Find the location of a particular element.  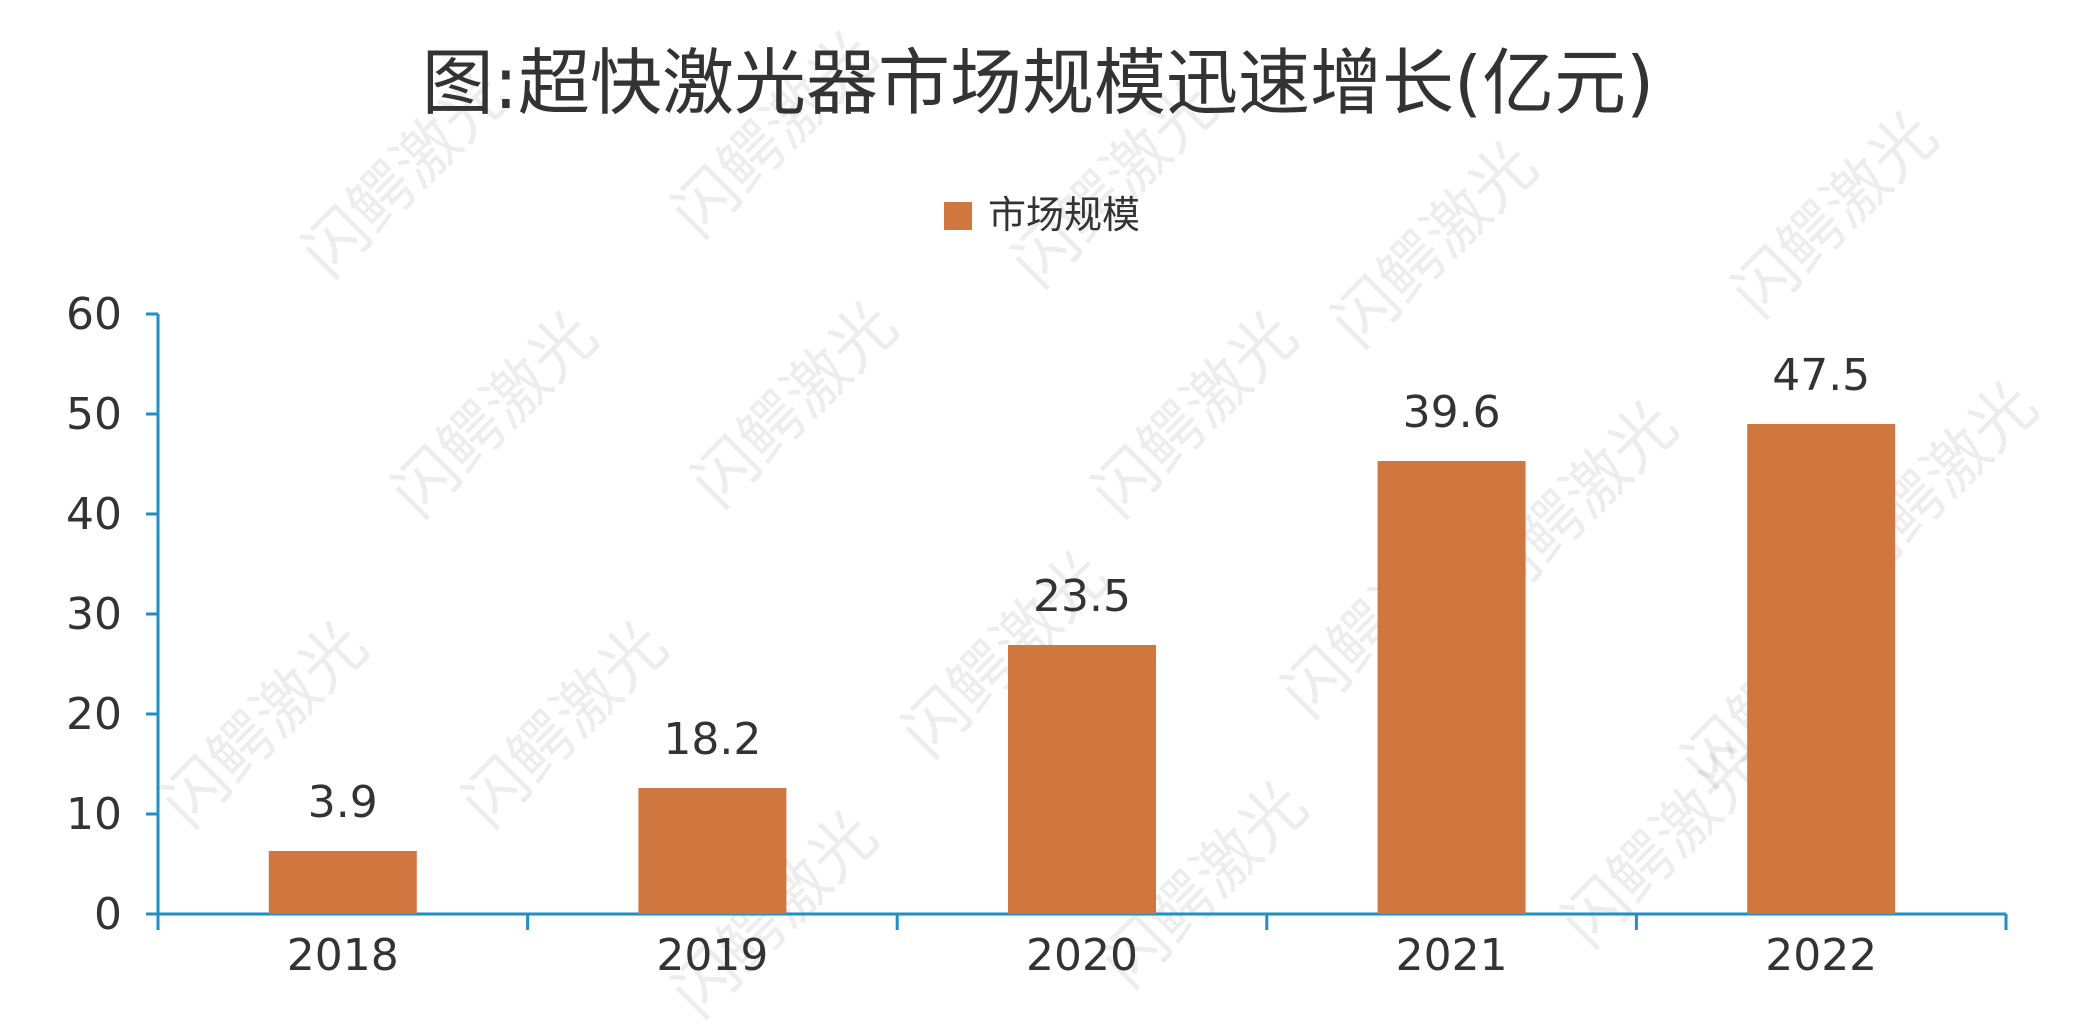

x-tick-label: 2019 is located at coordinates (712, 955).